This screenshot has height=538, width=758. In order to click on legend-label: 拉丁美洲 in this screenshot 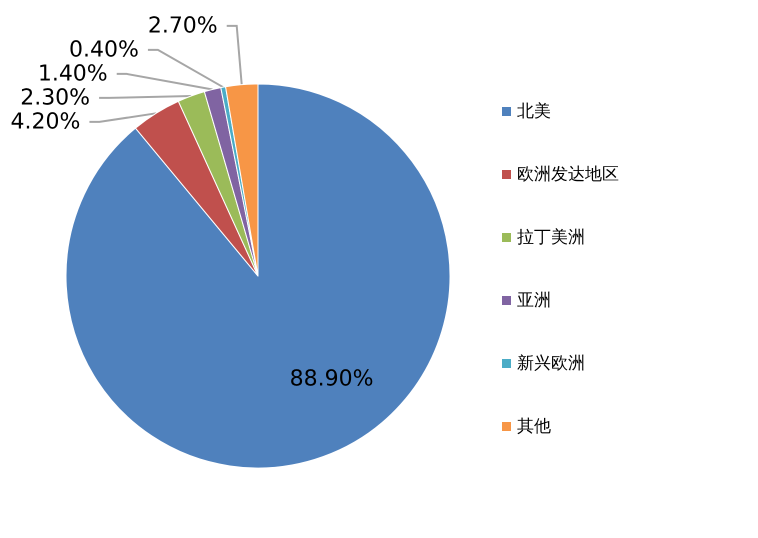, I will do `click(551, 238)`.